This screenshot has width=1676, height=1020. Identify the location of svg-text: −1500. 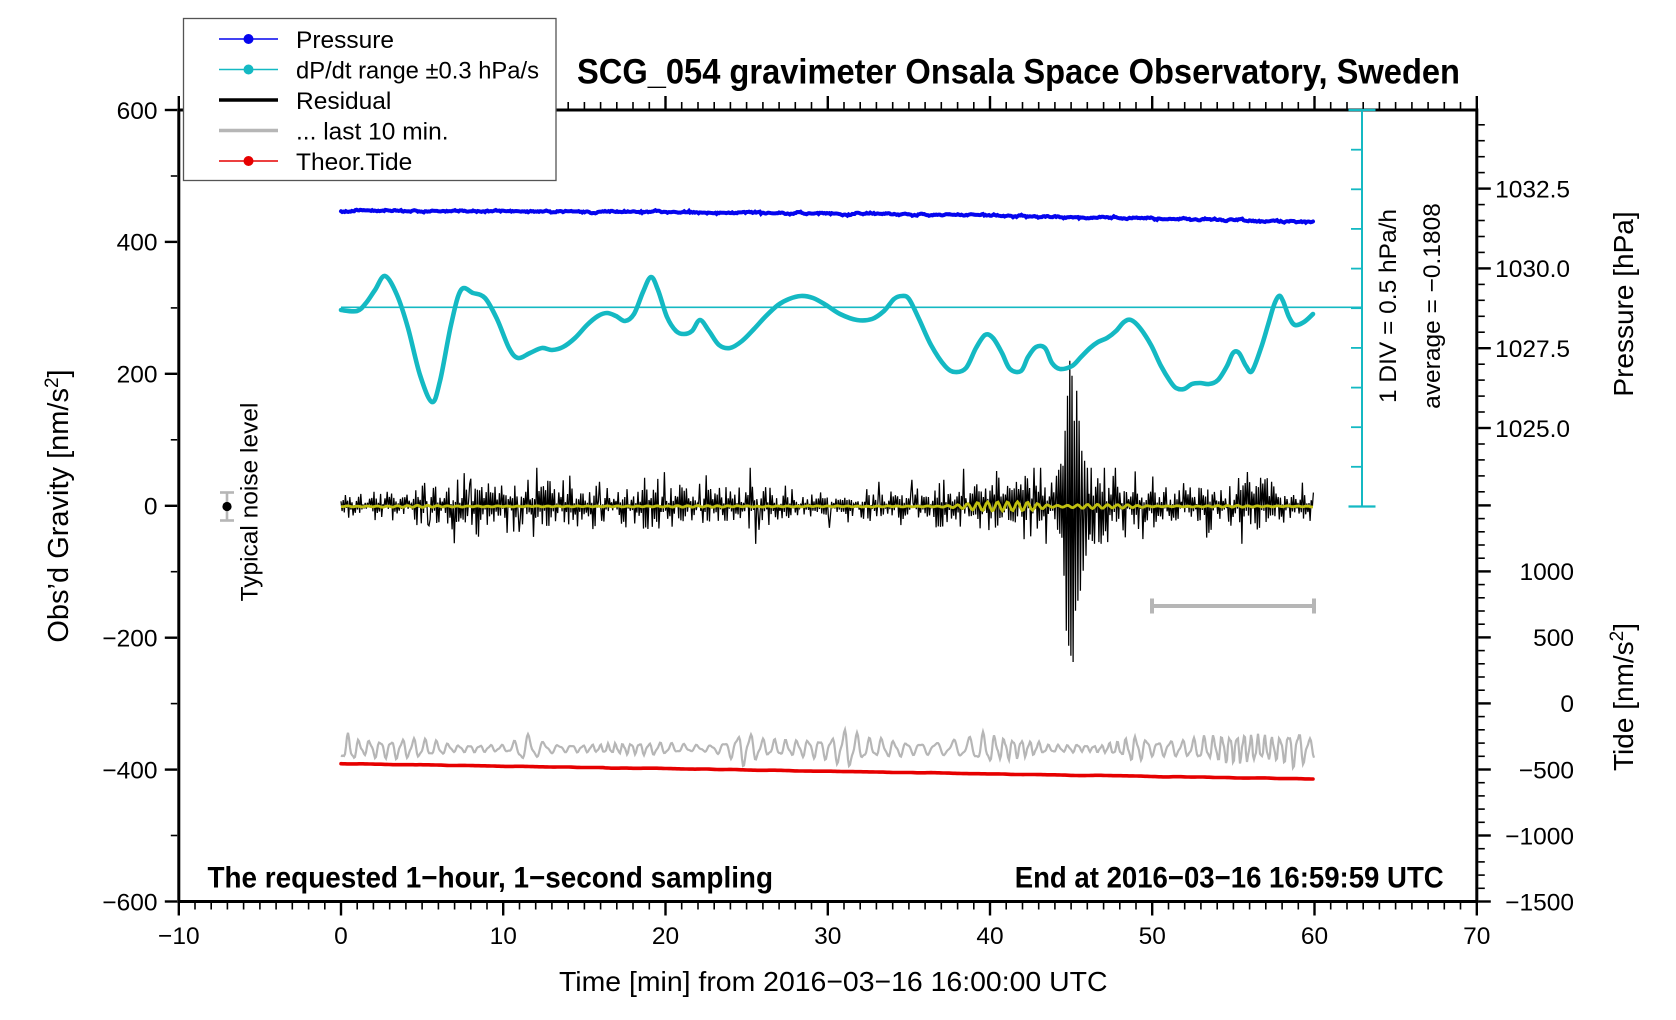
(1539, 902).